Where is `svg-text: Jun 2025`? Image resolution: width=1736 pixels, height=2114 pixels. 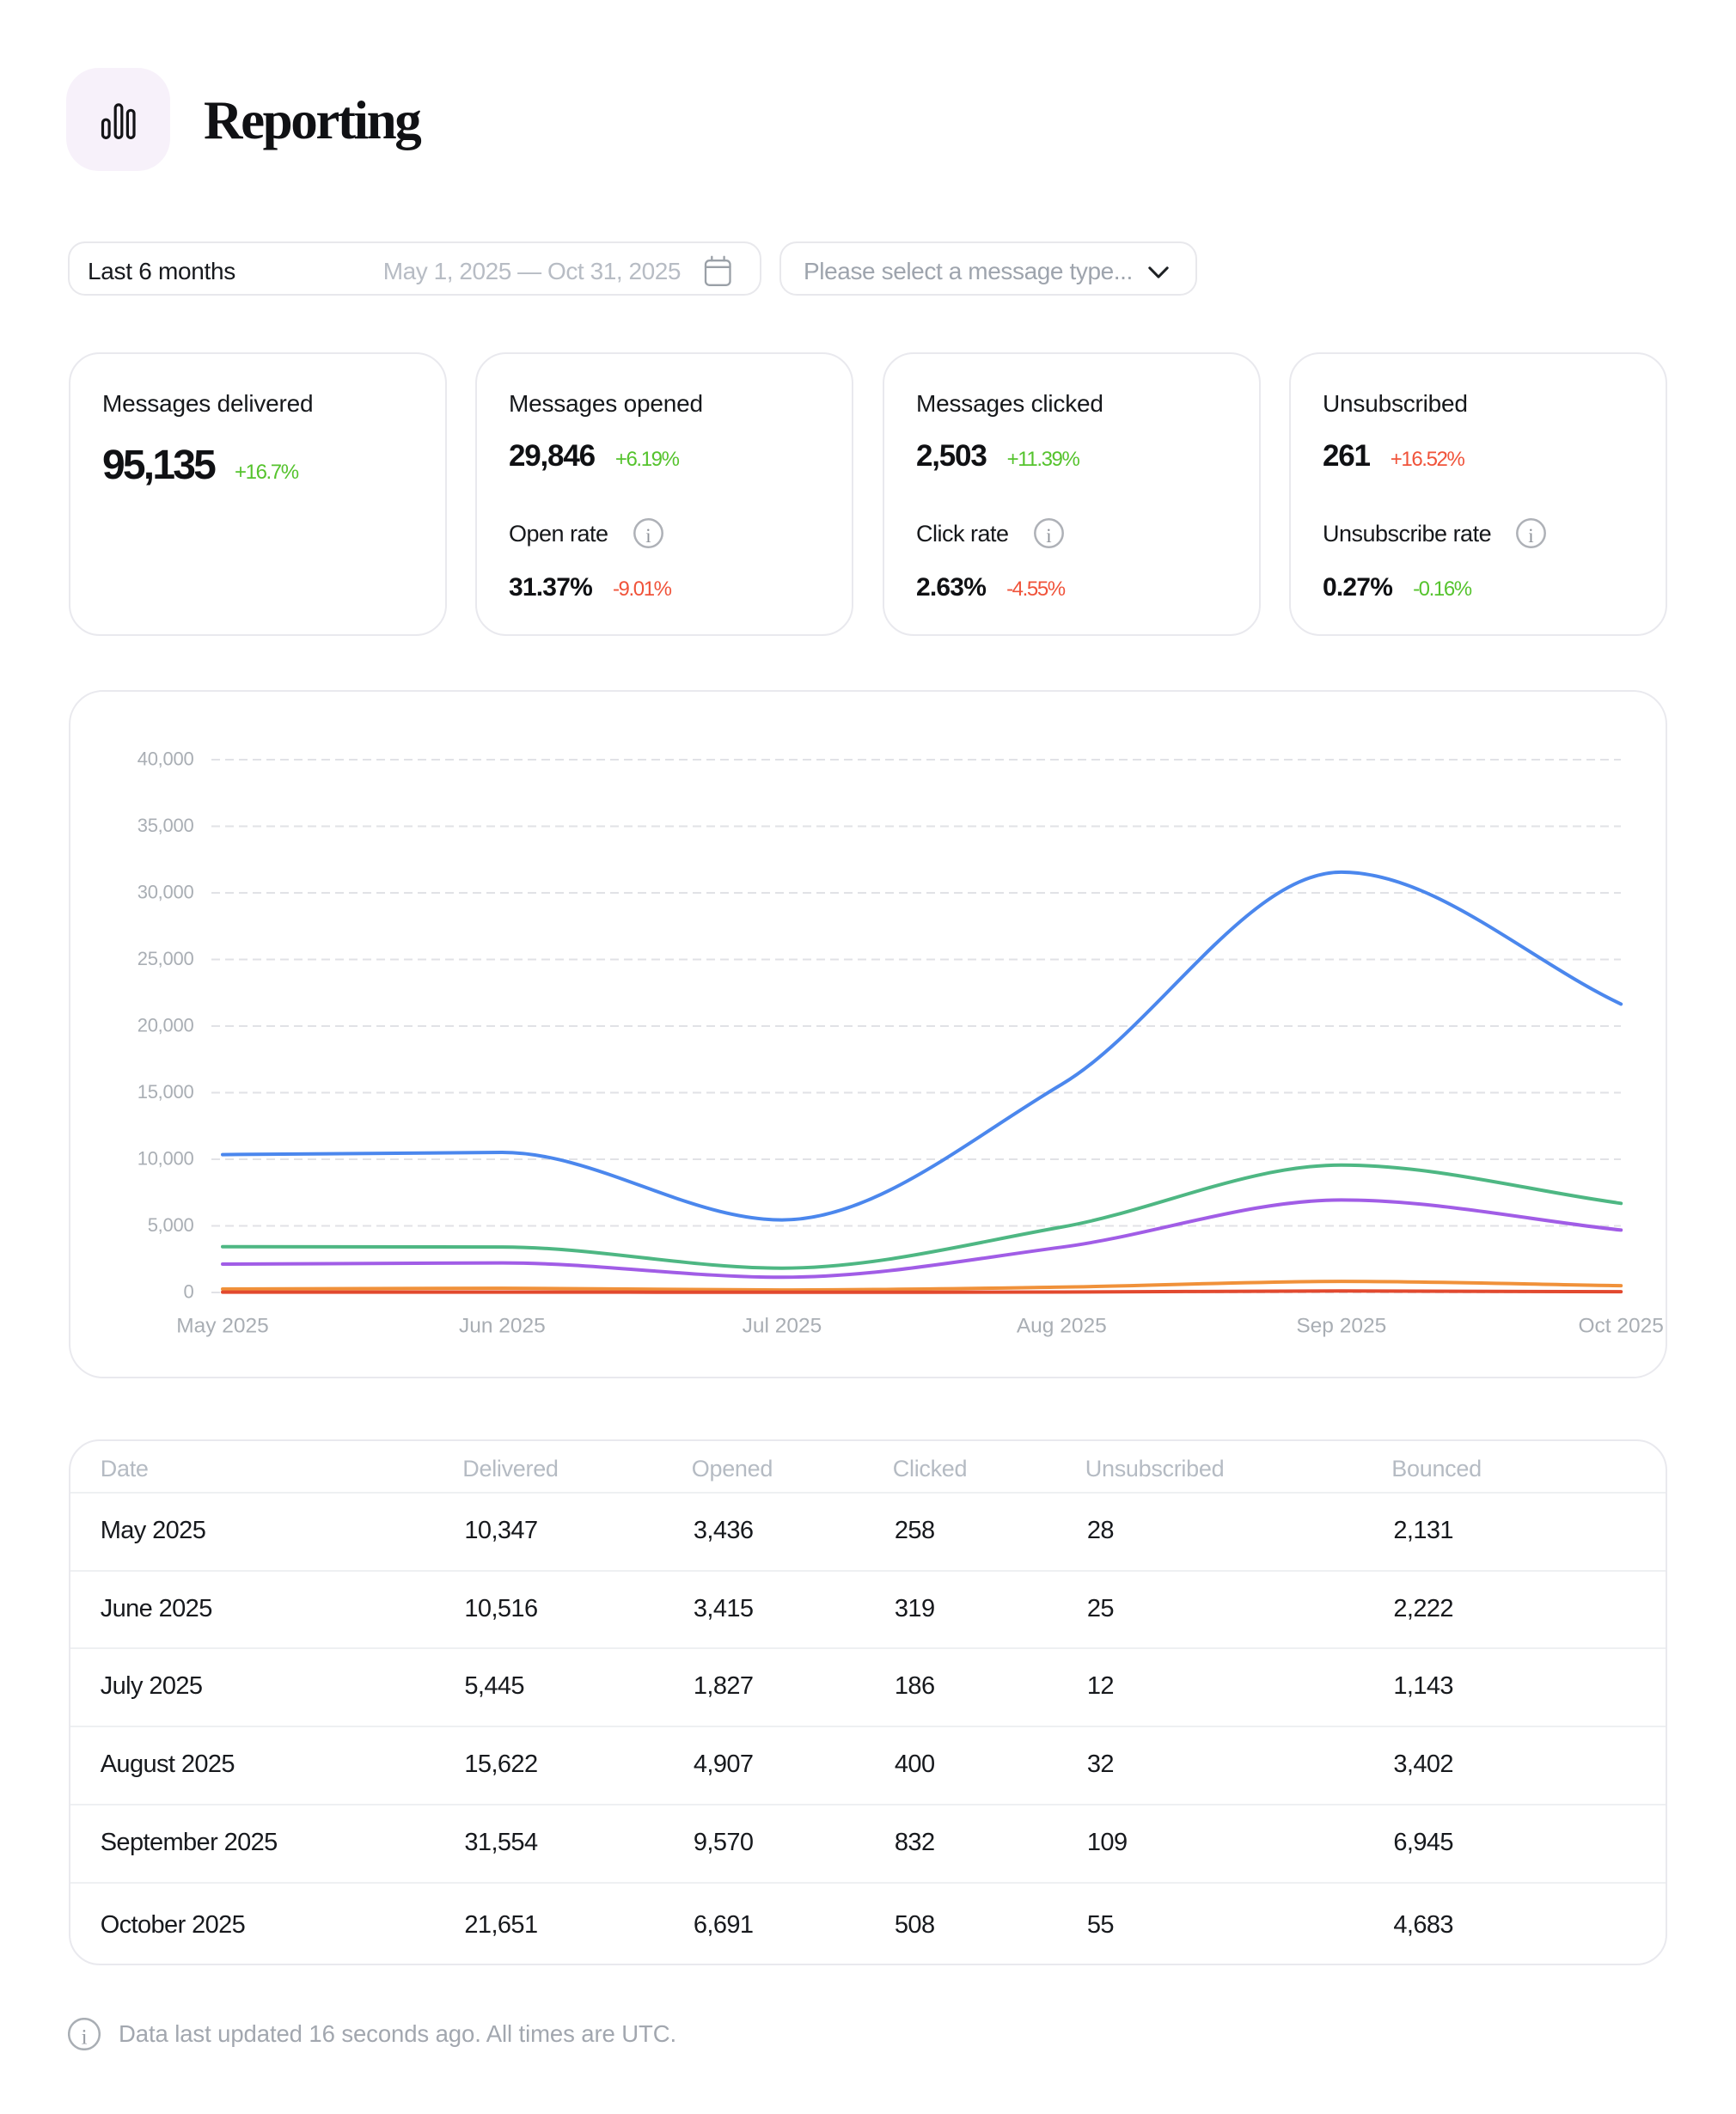 svg-text: Jun 2025 is located at coordinates (502, 1327).